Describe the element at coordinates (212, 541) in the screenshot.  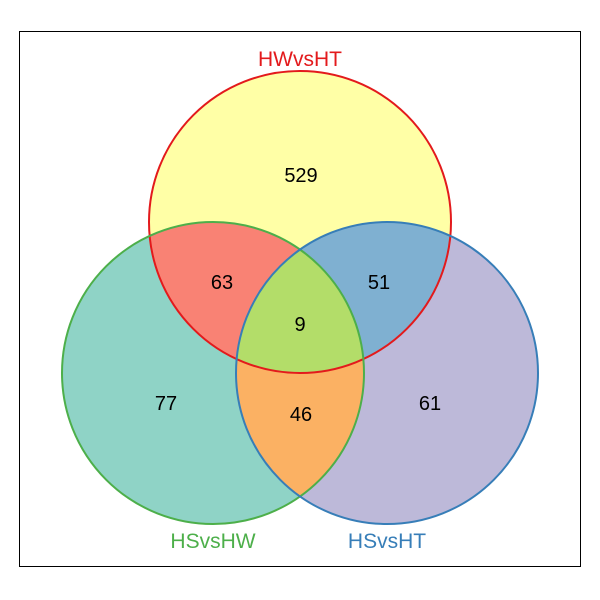
I see `set-label-left: HSvsHW` at that location.